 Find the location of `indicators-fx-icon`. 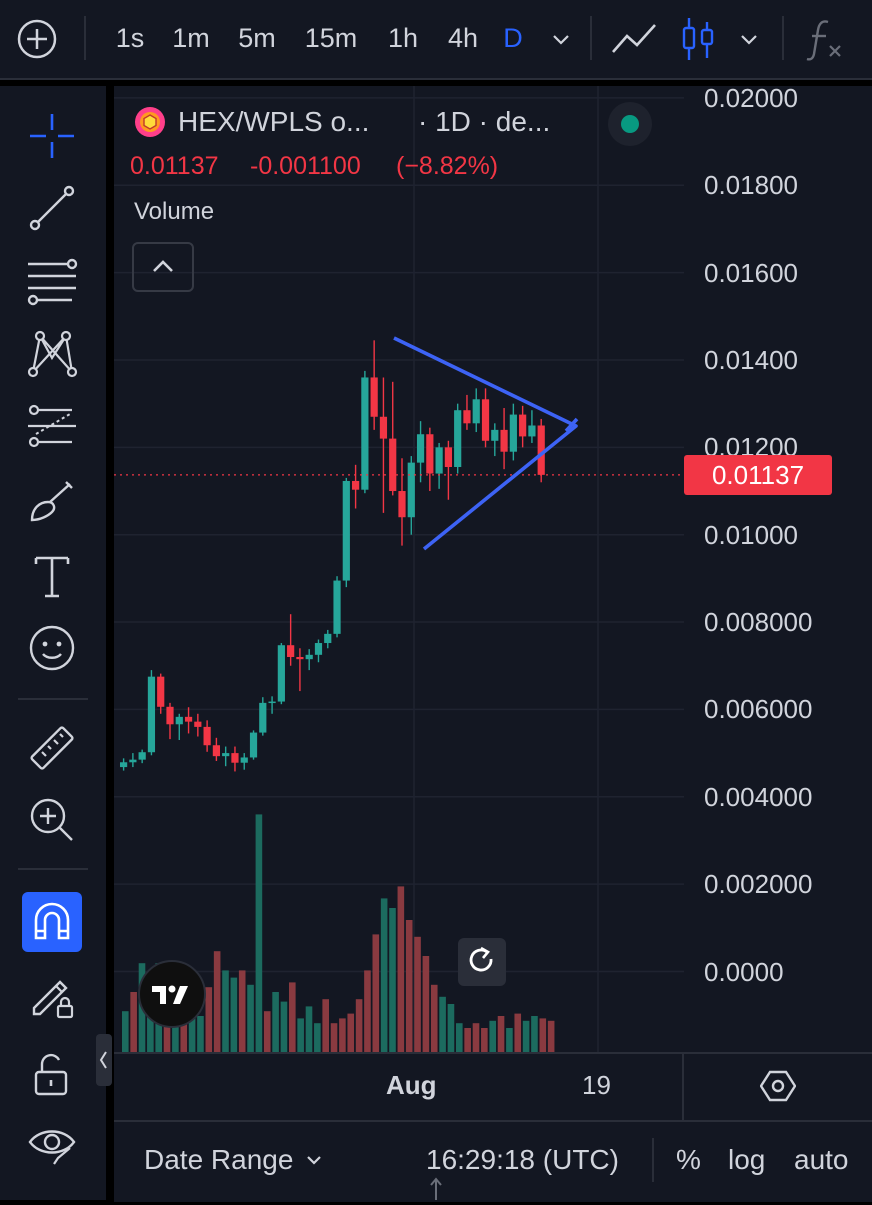

indicators-fx-icon is located at coordinates (826, 39).